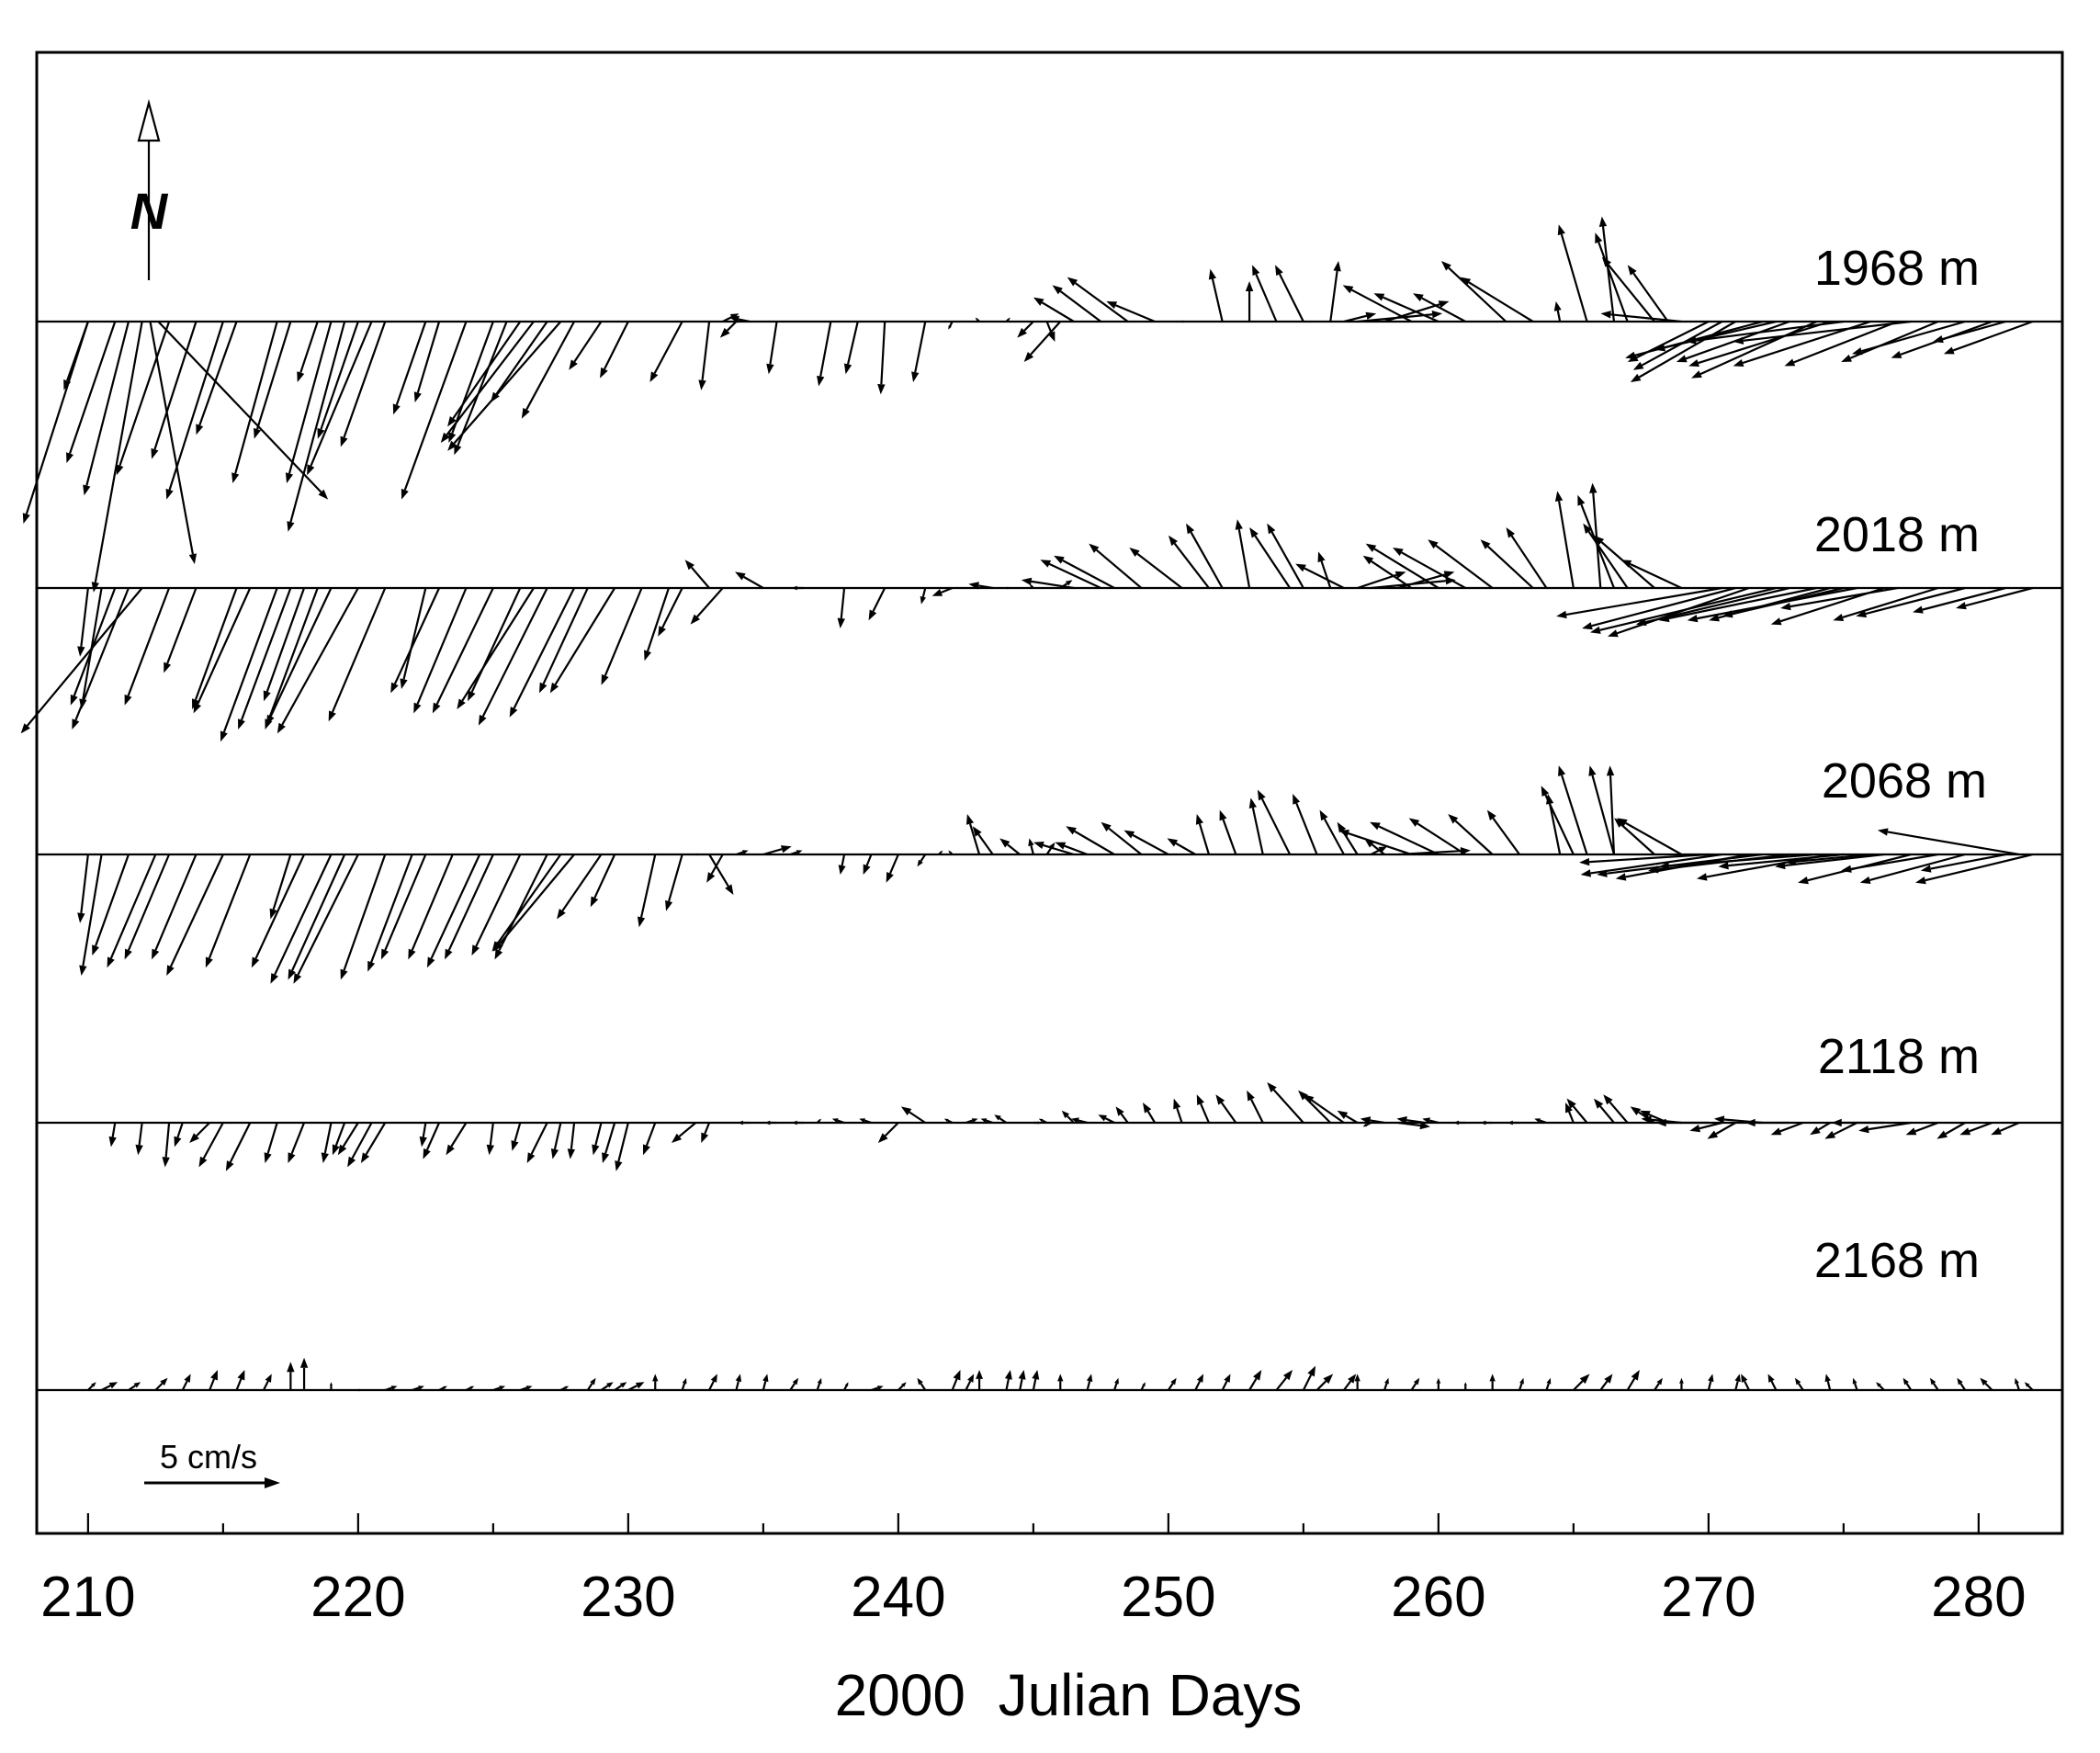  Describe the element at coordinates (1049, 1100) in the screenshot. I see `series-4: 2118 m` at that location.